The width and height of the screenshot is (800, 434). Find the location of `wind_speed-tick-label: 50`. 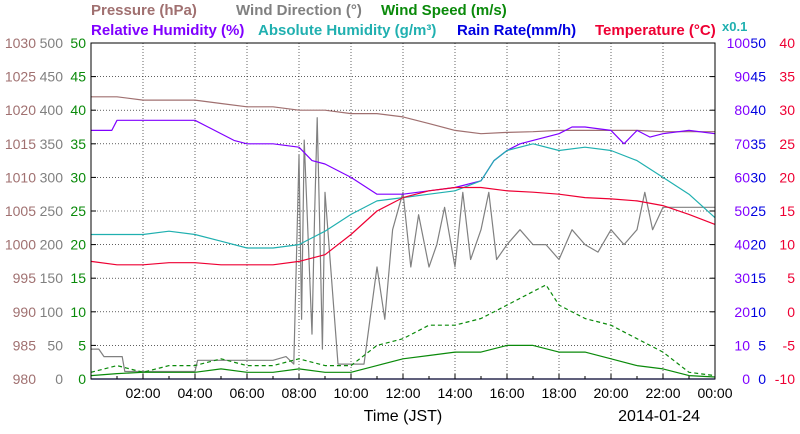

wind_speed-tick-label: 50 is located at coordinates (78, 43).